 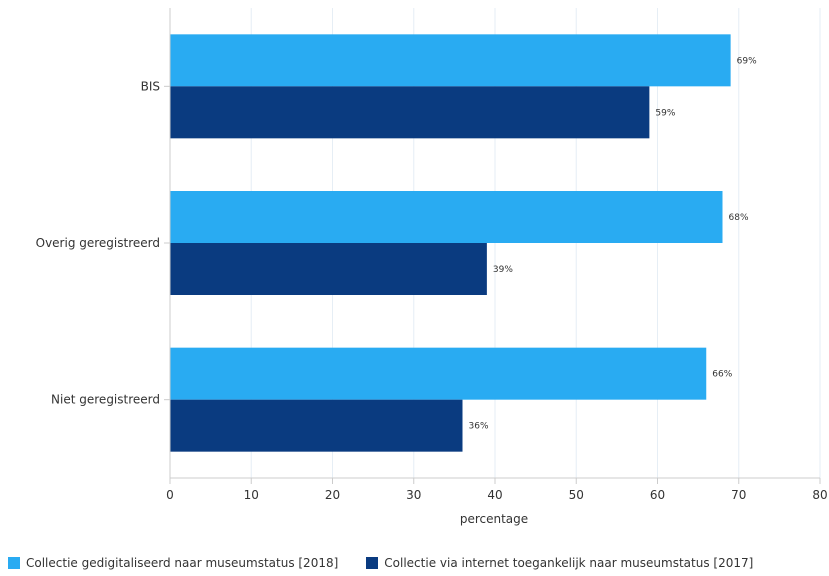 I want to click on data-label-0-1: 59%, so click(x=665, y=113).